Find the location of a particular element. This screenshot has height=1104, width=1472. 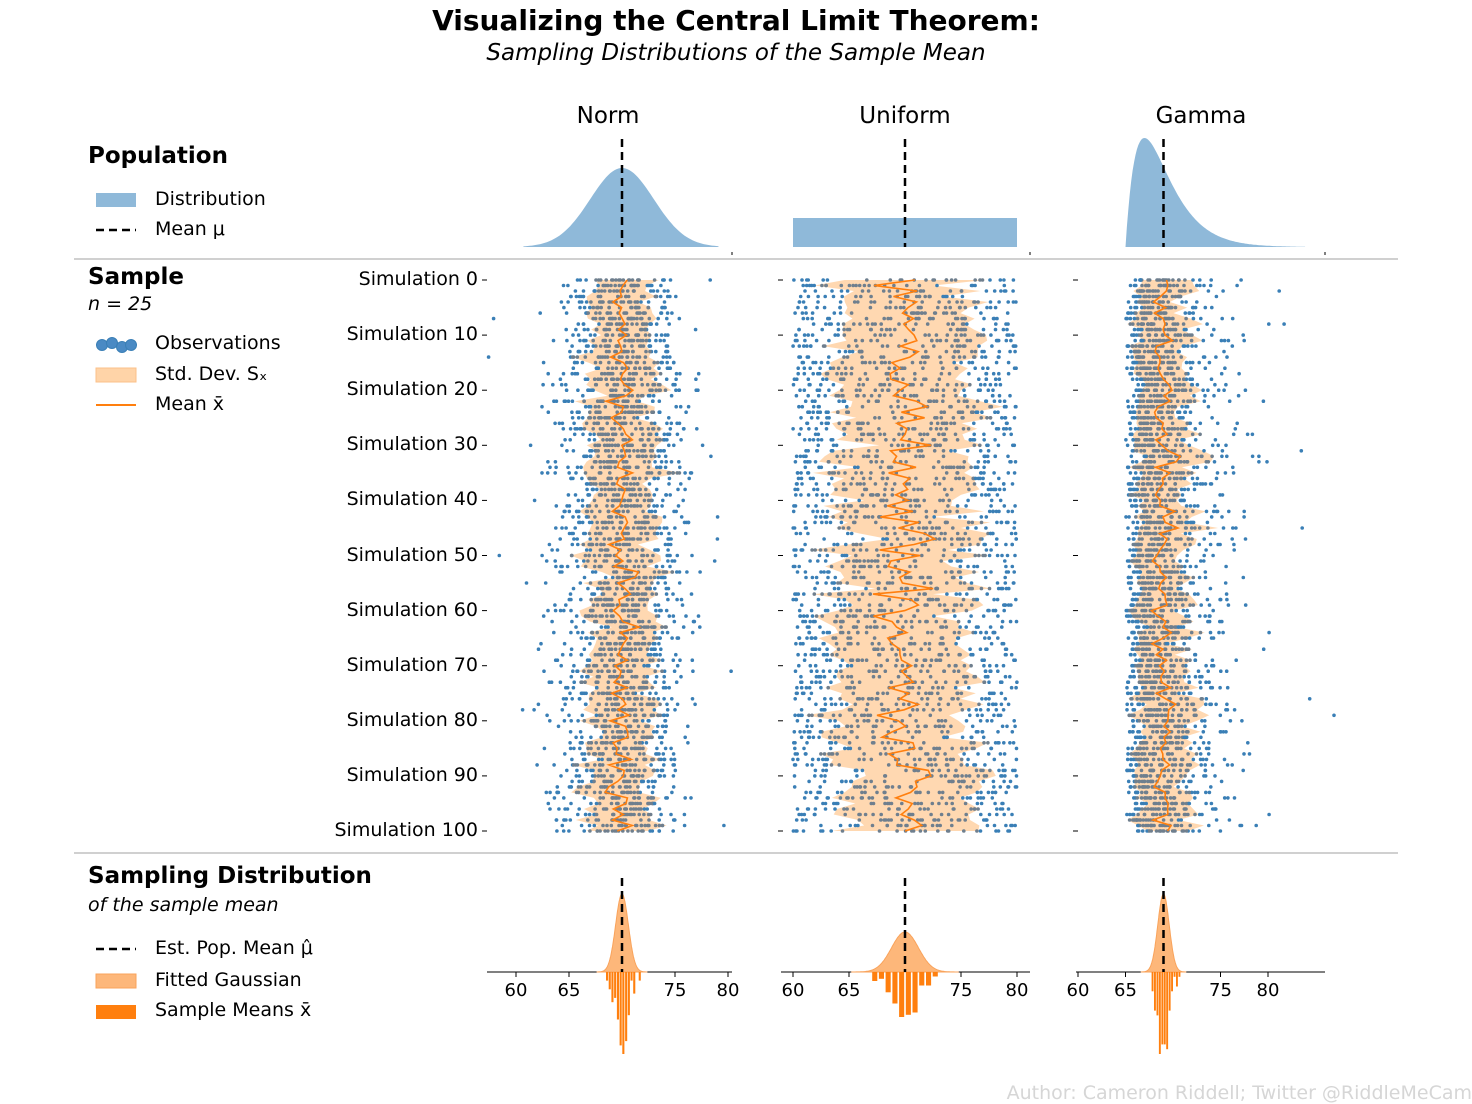

x-tick-label: 80 is located at coordinates (1268, 990).